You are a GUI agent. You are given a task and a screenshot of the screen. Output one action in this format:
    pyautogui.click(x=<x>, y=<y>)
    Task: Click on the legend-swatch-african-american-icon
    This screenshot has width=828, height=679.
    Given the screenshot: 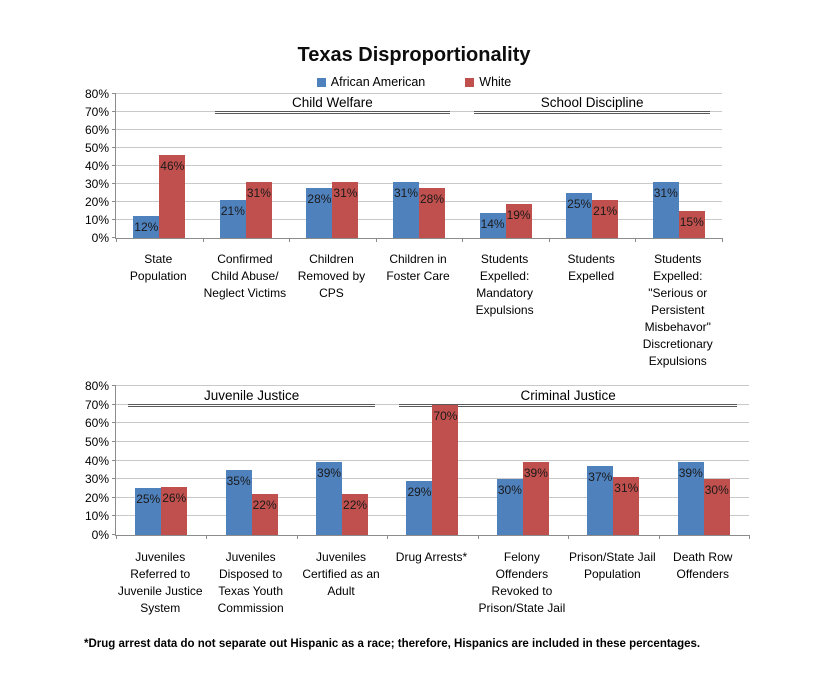 What is the action you would take?
    pyautogui.click(x=321, y=82)
    